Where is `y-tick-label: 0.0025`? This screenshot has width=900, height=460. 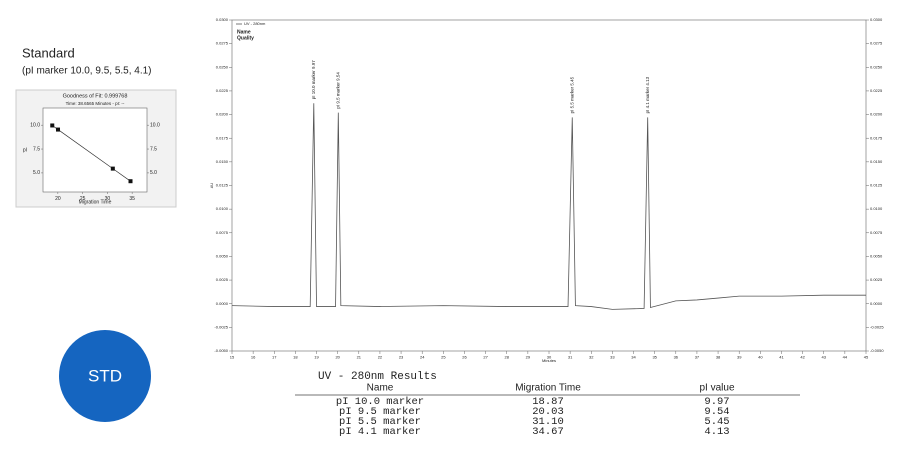
y-tick-label: 0.0025 is located at coordinates (222, 279).